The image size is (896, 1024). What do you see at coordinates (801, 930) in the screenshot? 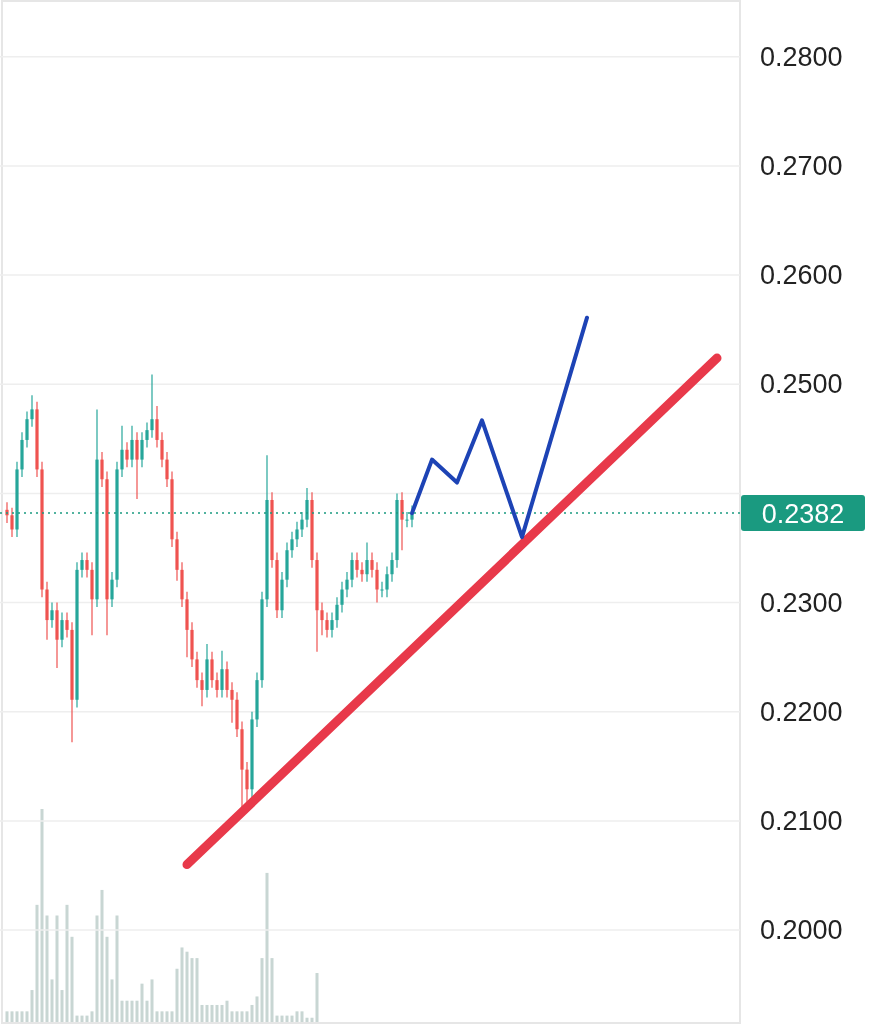
I see `y-tick-label: 0.2000` at bounding box center [801, 930].